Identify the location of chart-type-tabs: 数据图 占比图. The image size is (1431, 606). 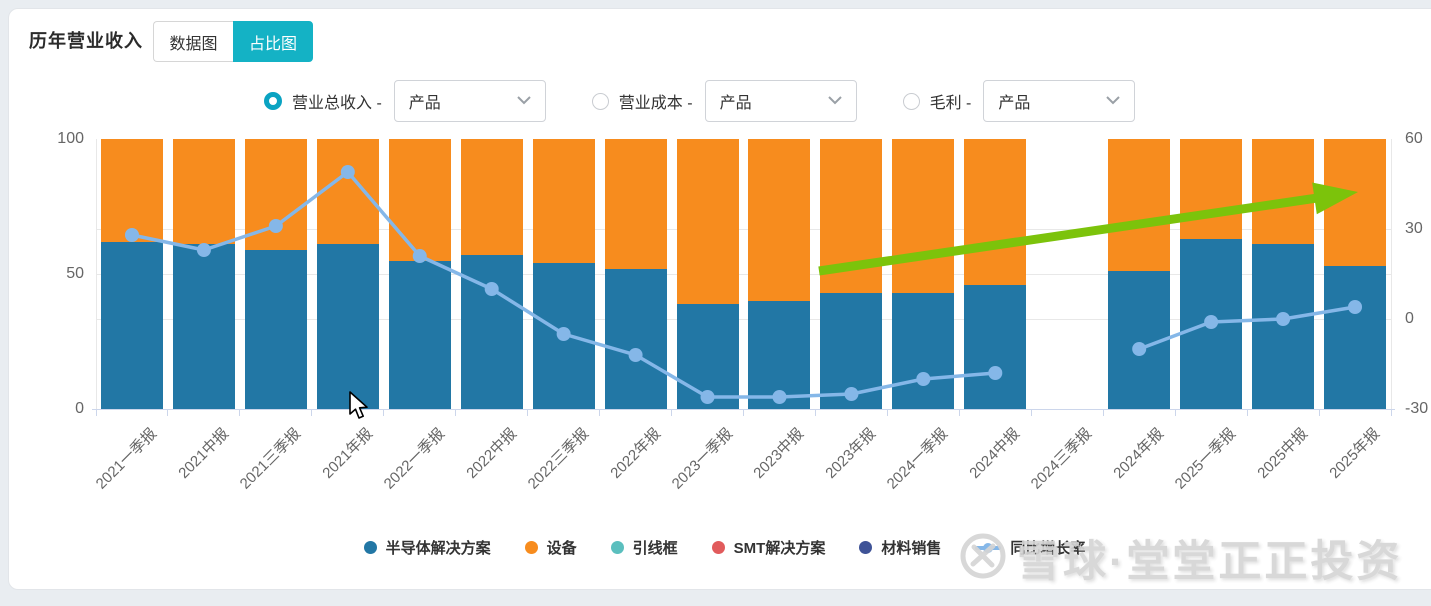
(233, 41).